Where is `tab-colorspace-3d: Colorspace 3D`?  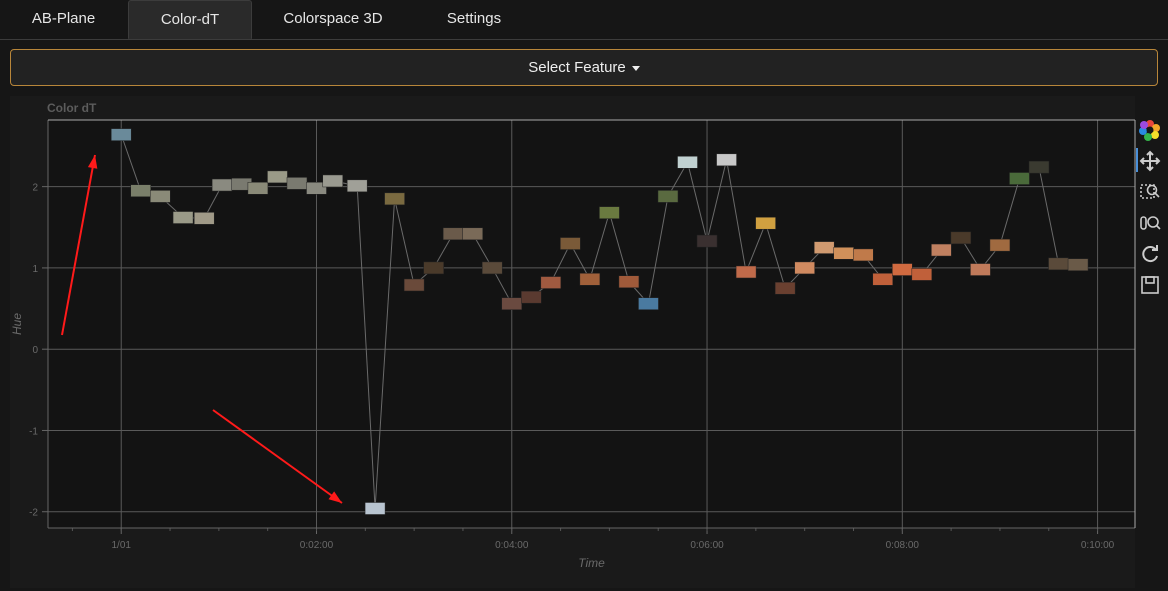 tab-colorspace-3d: Colorspace 3D is located at coordinates (333, 18).